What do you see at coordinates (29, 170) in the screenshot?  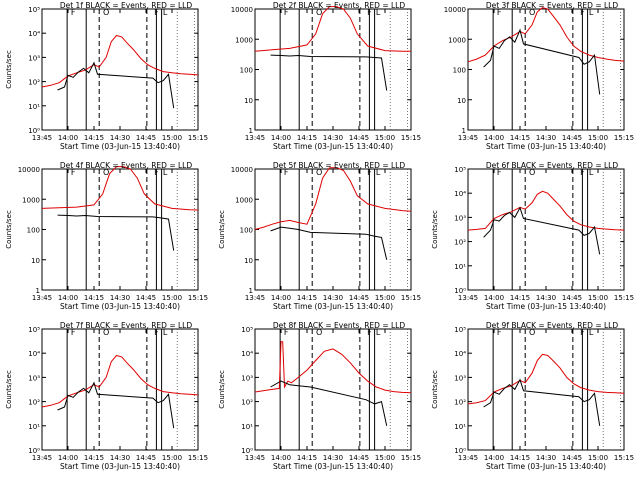 I see `y-tick-label: 10000` at bounding box center [29, 170].